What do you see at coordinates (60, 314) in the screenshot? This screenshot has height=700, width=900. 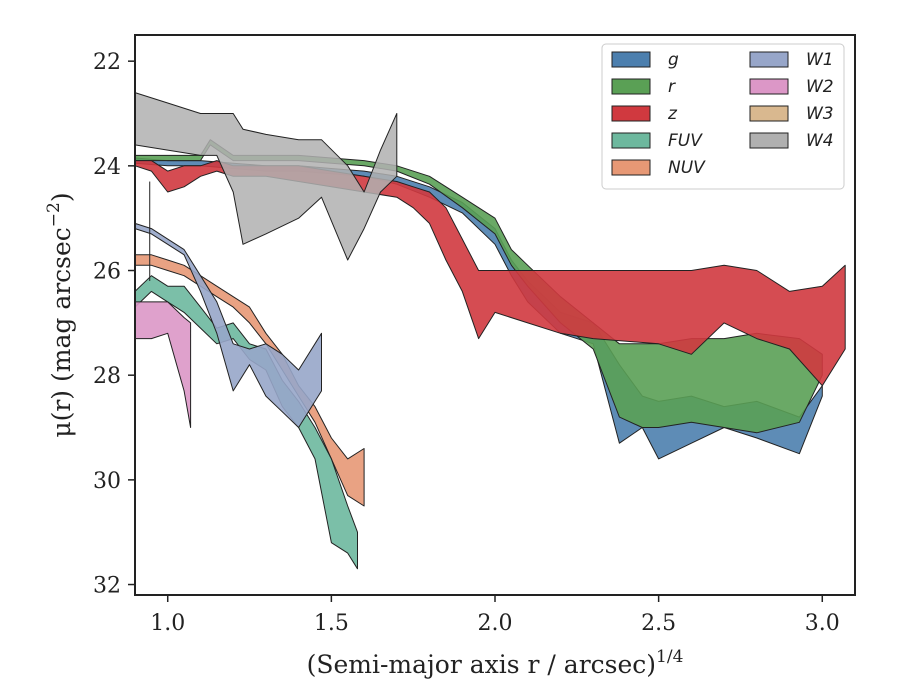 I see `y-axis-label: μ(r) (mag arcsec−2)` at bounding box center [60, 314].